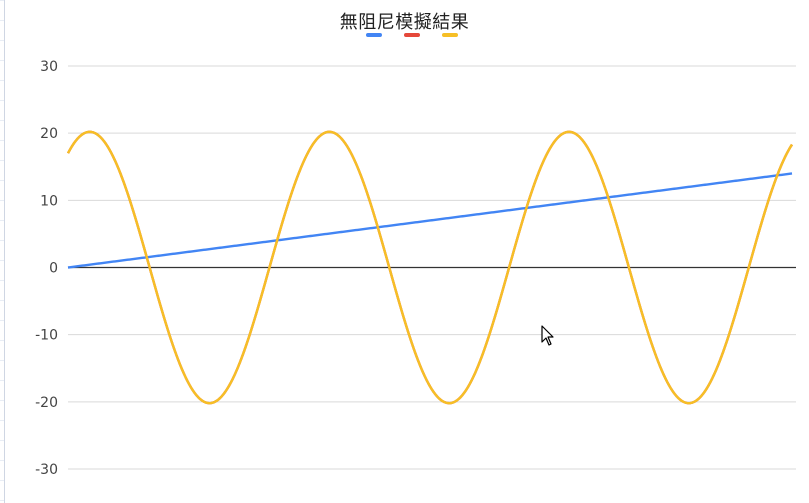  I want to click on y-tick-label: 20, so click(49, 134).